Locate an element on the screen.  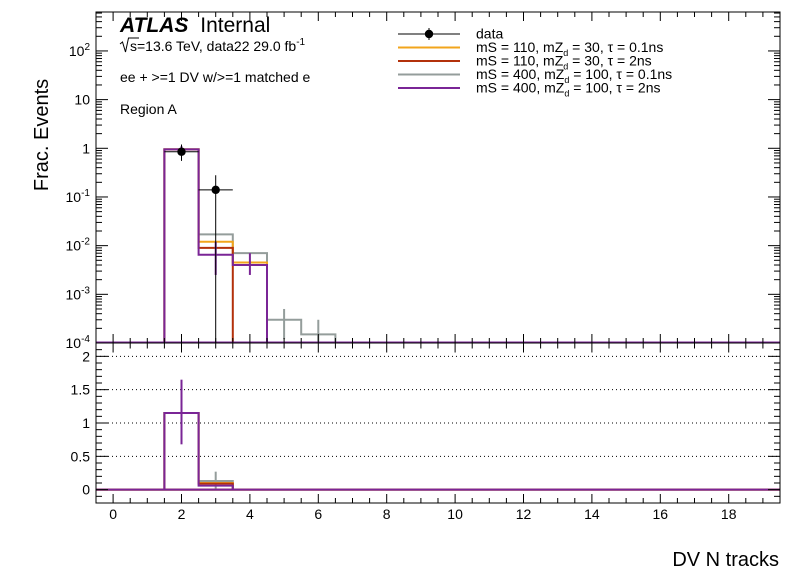
data-points is located at coordinates (198, 243).